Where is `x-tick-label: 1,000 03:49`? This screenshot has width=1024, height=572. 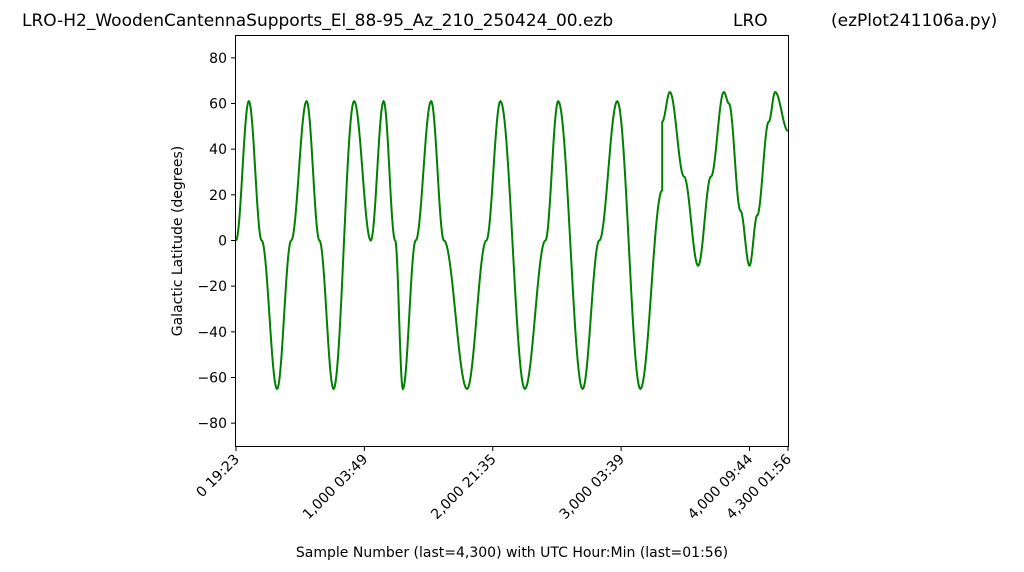
x-tick-label: 1,000 03:49 is located at coordinates (335, 487).